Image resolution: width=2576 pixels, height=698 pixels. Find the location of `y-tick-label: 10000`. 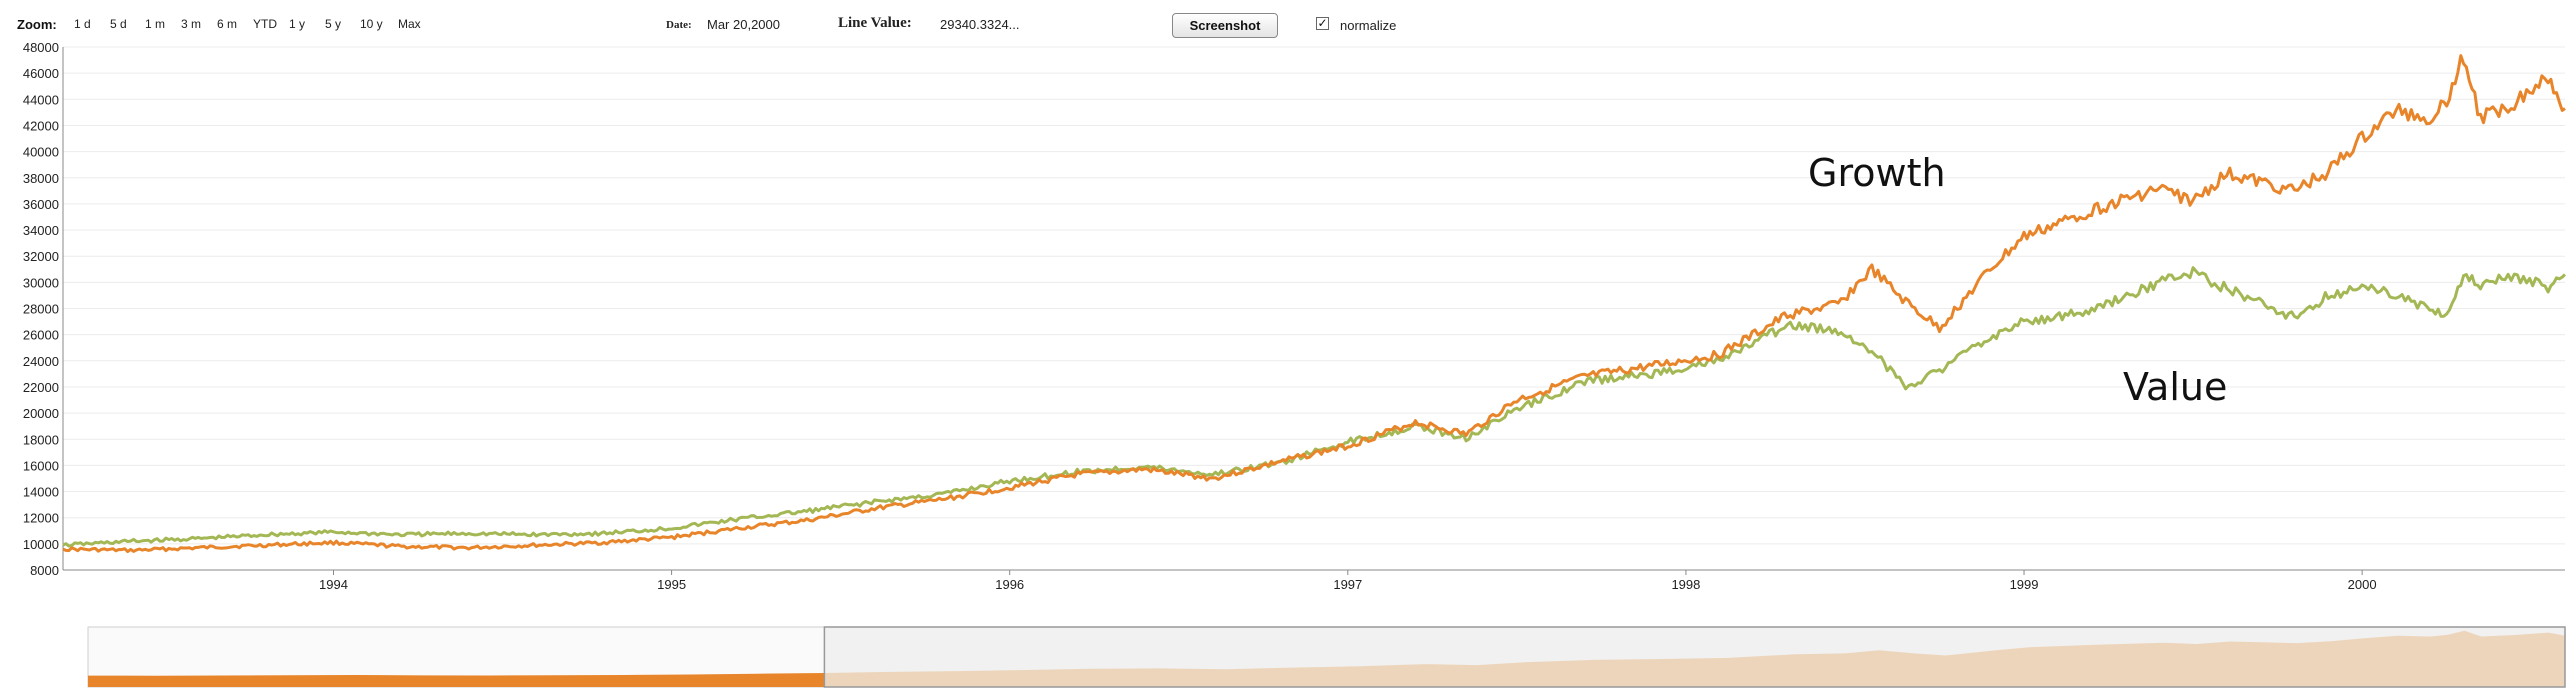

y-tick-label: 10000 is located at coordinates (41, 544).